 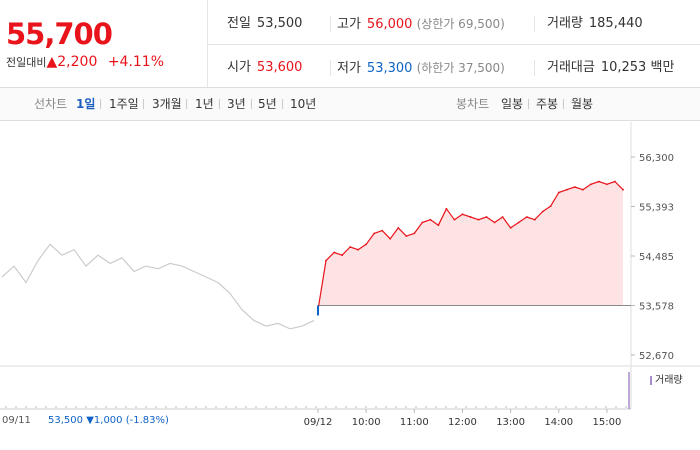 I want to click on tab-5-years: 5년, so click(x=267, y=104).